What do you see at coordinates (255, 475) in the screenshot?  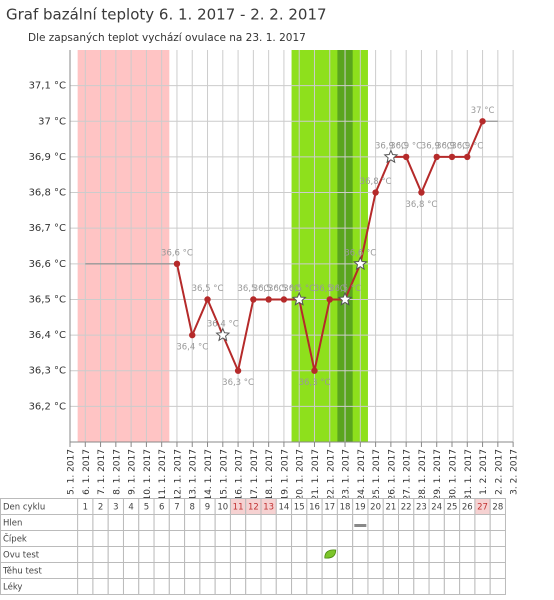 I see `x-tick-label: 17. 1. 2017` at bounding box center [255, 475].